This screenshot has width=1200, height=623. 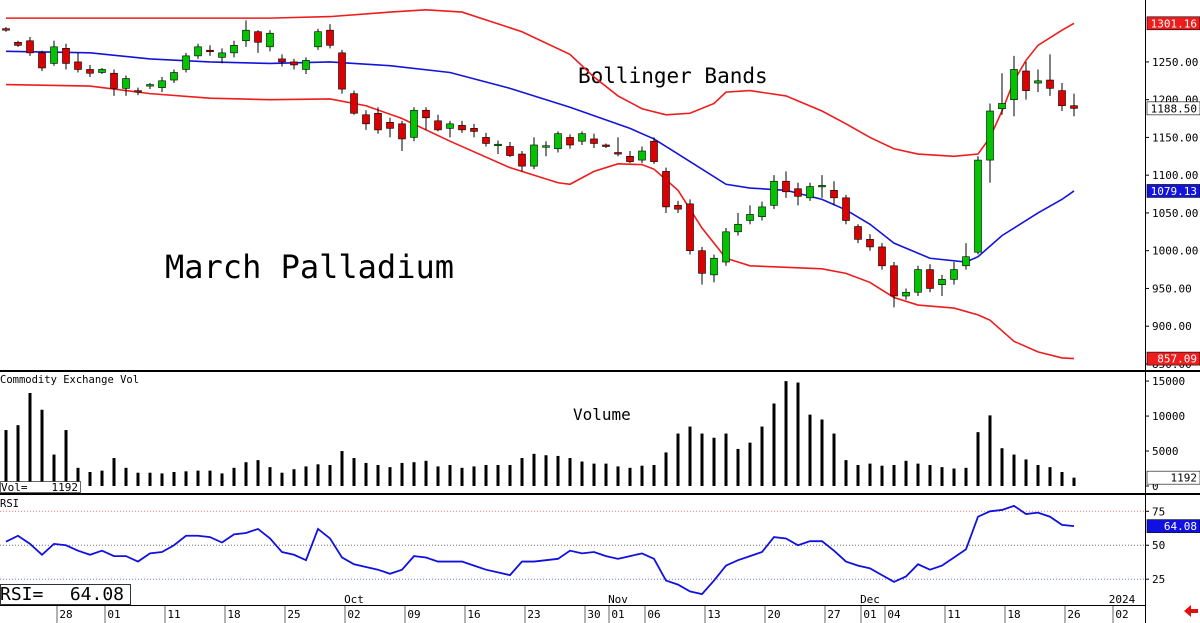 I want to click on month-label: Dec, so click(x=870, y=599).